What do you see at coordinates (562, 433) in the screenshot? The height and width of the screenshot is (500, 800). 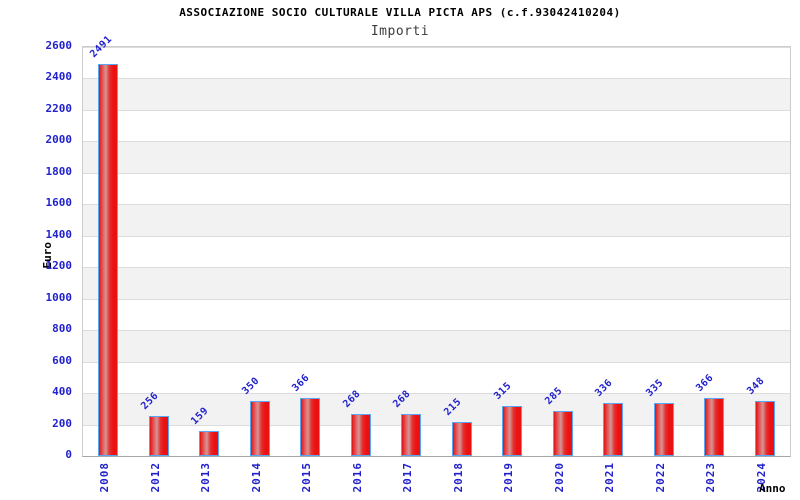 I see `bar-2020` at bounding box center [562, 433].